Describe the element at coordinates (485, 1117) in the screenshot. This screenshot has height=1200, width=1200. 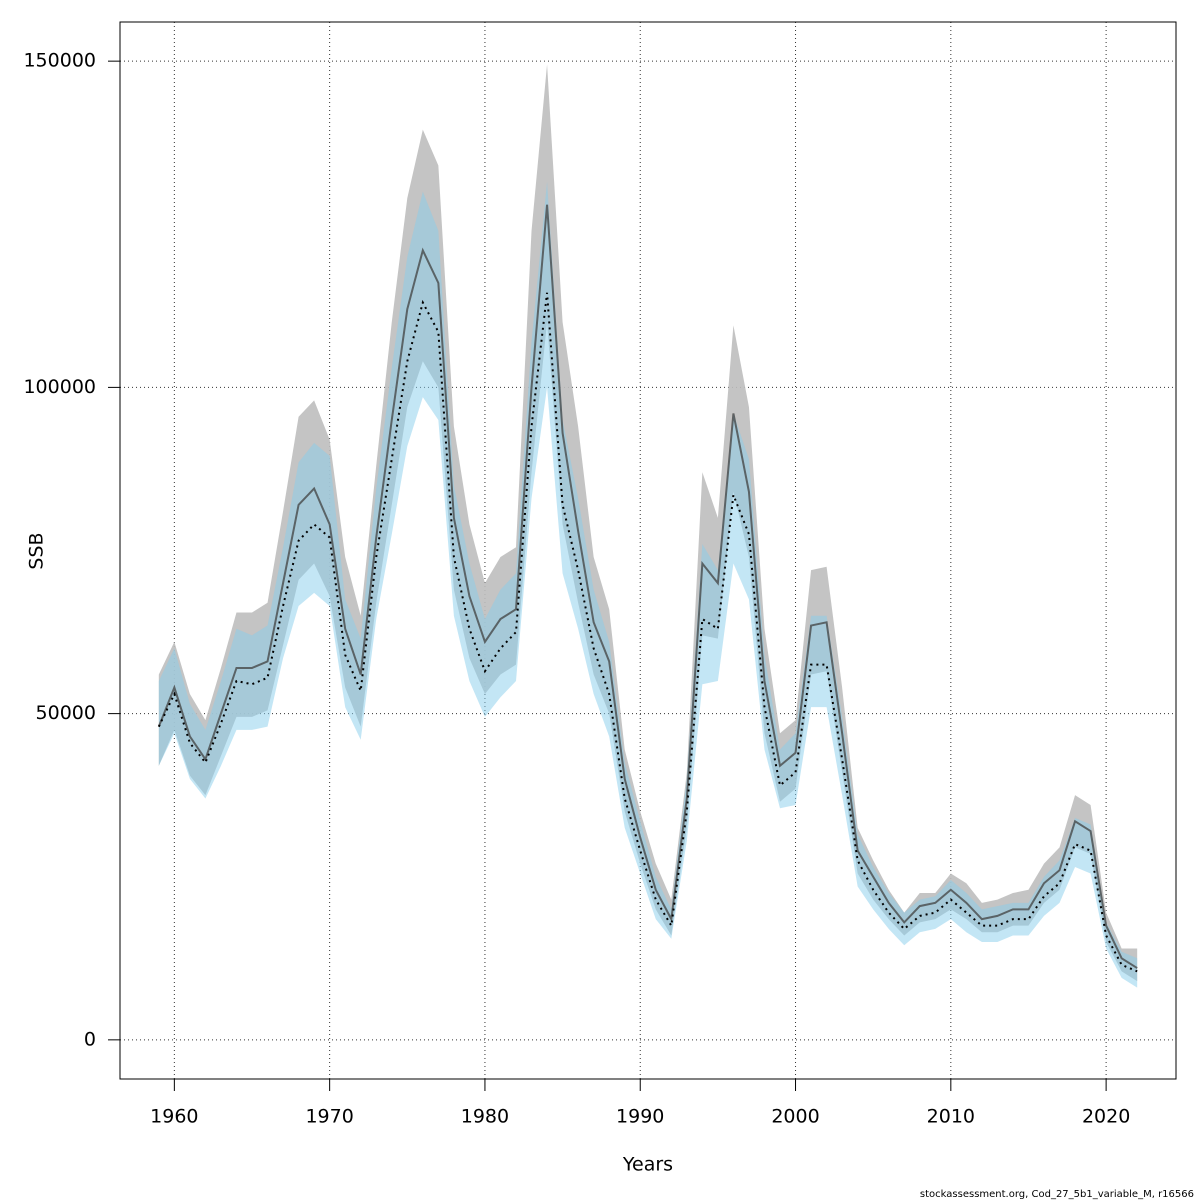
I see `x-tick-label: 1980` at that location.